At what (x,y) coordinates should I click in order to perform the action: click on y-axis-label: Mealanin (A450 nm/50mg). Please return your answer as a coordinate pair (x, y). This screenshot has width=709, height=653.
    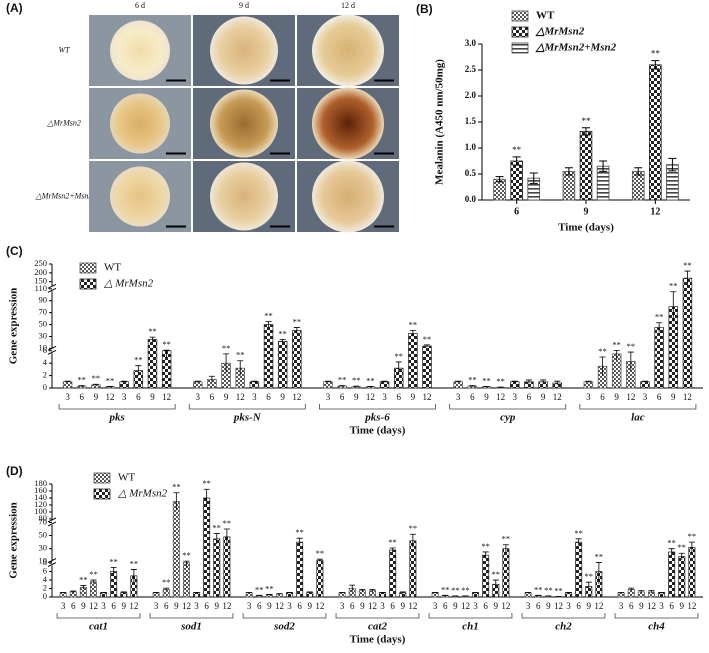
    Looking at the image, I should click on (440, 122).